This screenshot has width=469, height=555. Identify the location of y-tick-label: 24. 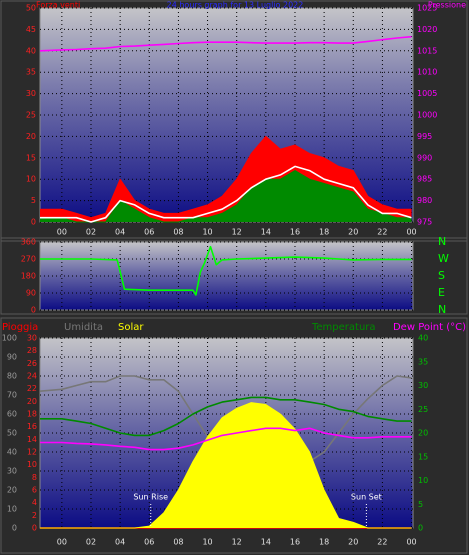
(32, 376).